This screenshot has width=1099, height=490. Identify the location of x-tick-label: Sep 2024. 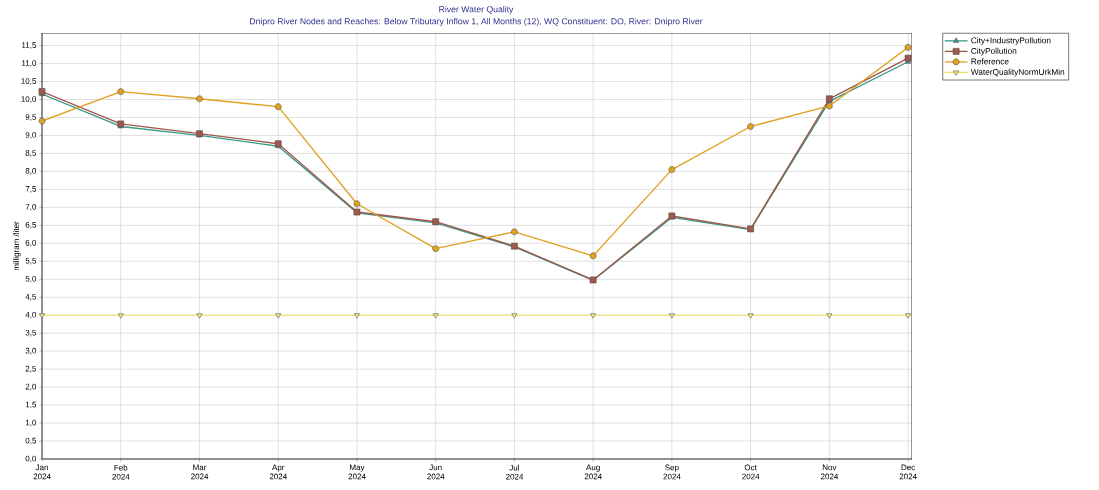
(672, 472).